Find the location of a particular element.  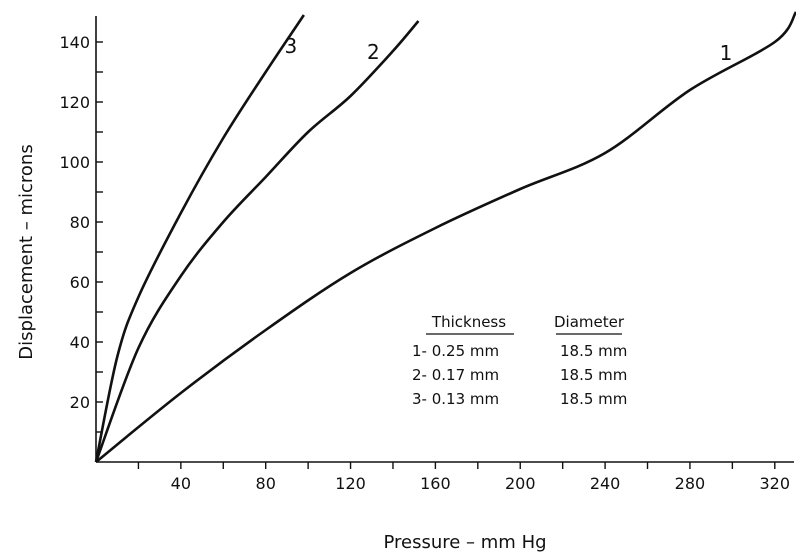

x-tick-label: 120 is located at coordinates (350, 483).